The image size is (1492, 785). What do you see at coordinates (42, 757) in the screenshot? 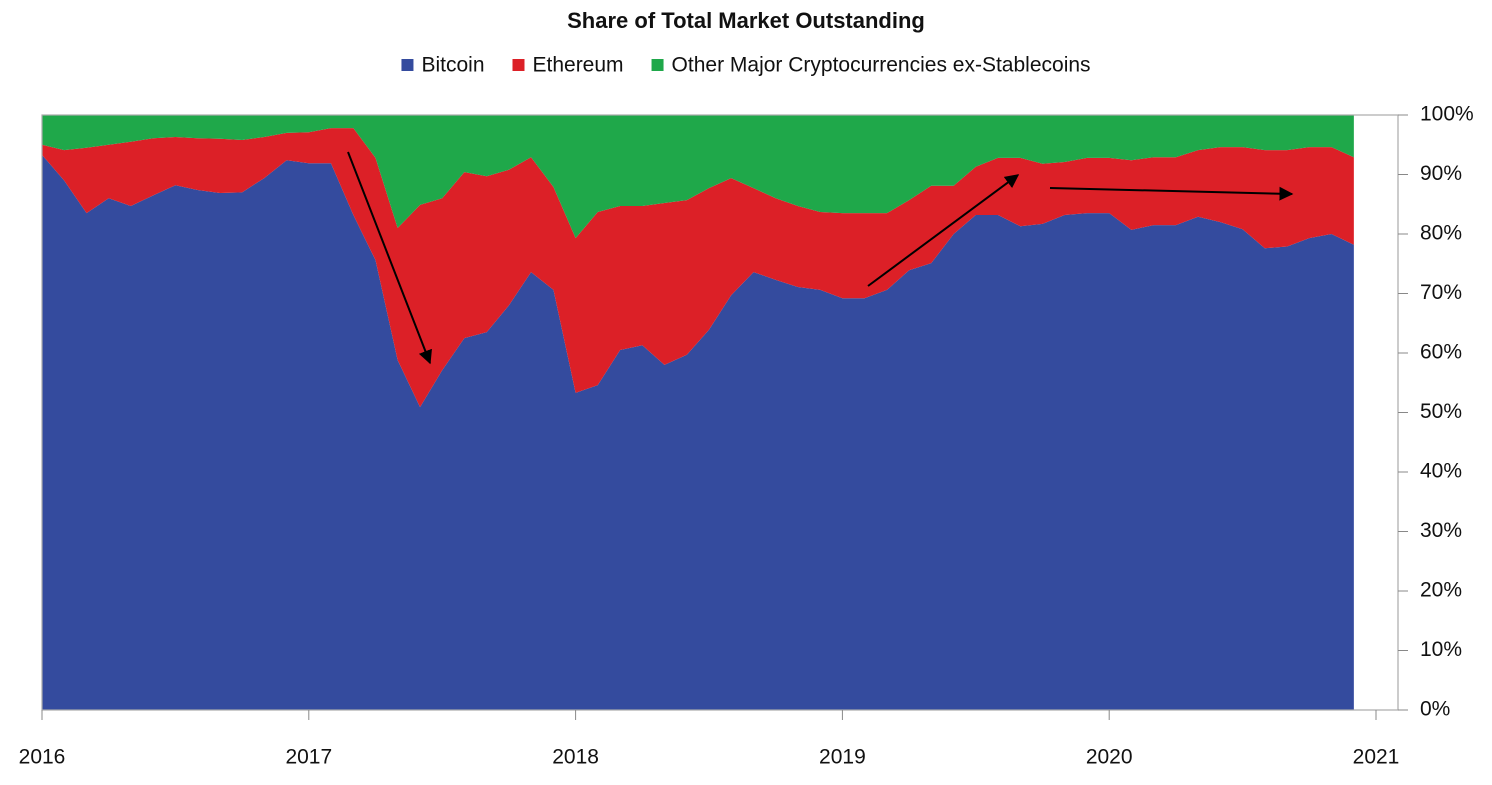
I see `x-tick-label: 2016` at bounding box center [42, 757].